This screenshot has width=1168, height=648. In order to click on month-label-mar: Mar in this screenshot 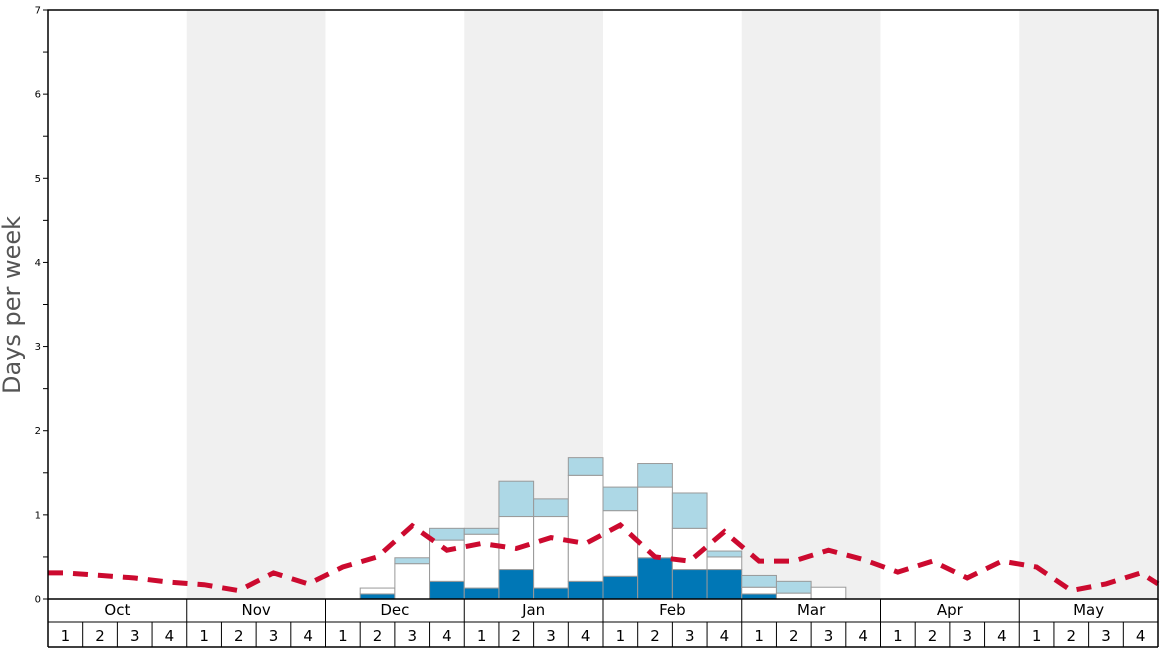, I will do `click(811, 610)`.